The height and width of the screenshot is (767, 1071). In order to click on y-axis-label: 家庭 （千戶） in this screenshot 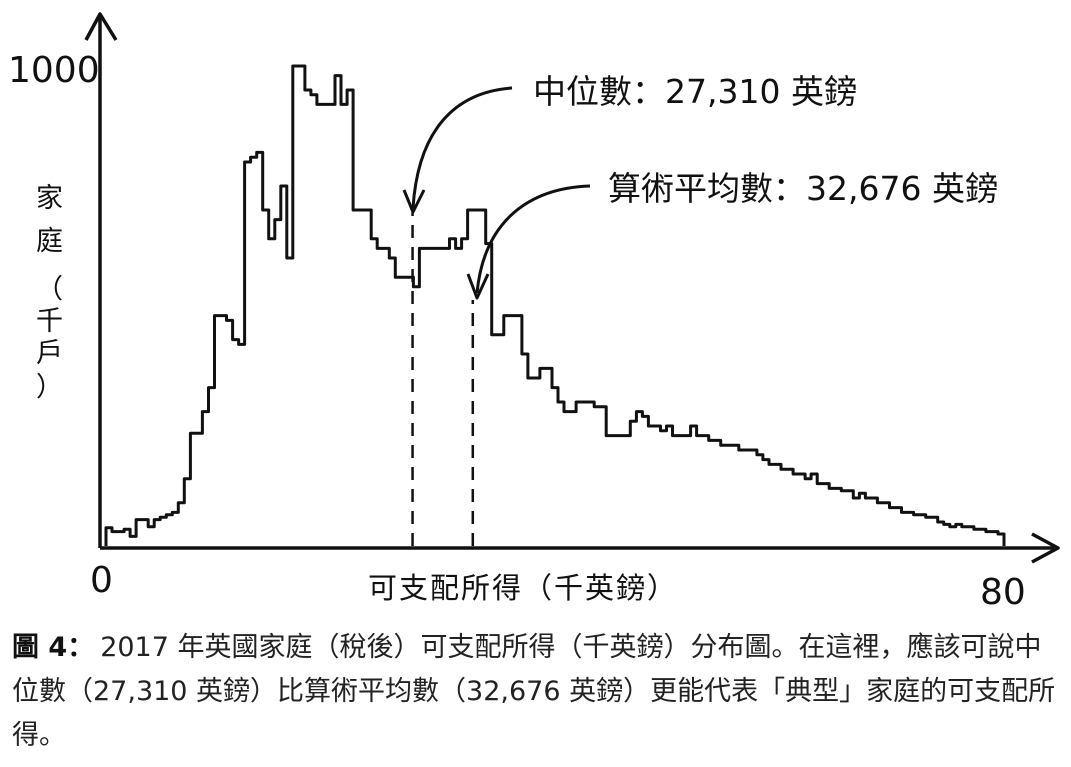, I will do `click(49, 293)`.